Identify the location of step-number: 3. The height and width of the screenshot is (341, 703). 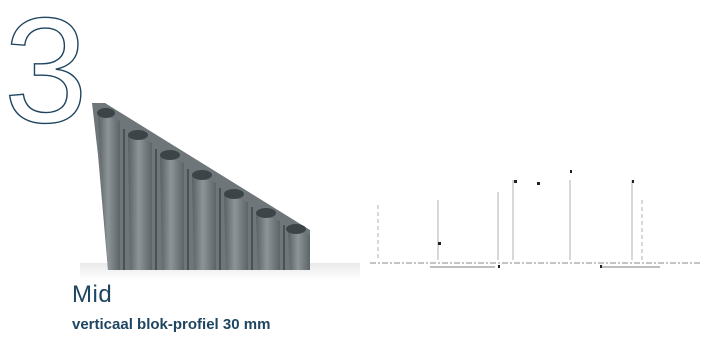
(45, 65).